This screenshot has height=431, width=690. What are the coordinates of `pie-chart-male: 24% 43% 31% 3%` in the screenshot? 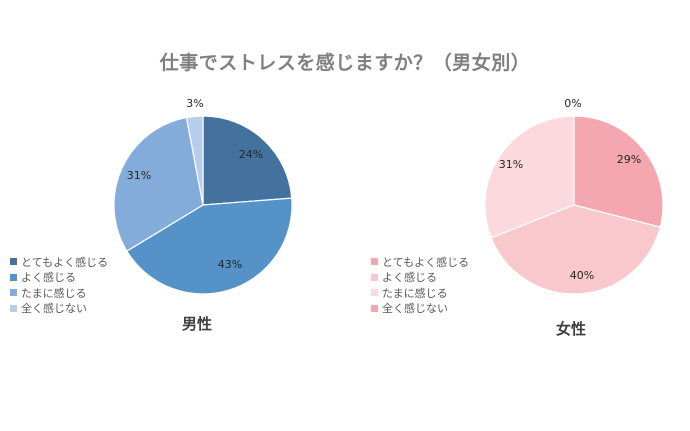 It's located at (203, 196).